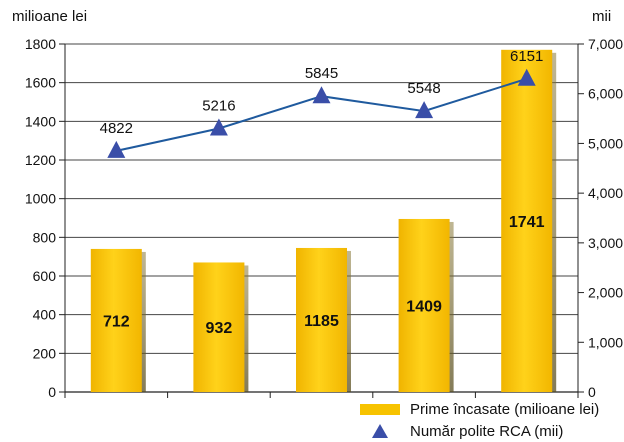 The height and width of the screenshot is (442, 624). Describe the element at coordinates (605, 44) in the screenshot. I see `right-tick-label: 7,000` at that location.